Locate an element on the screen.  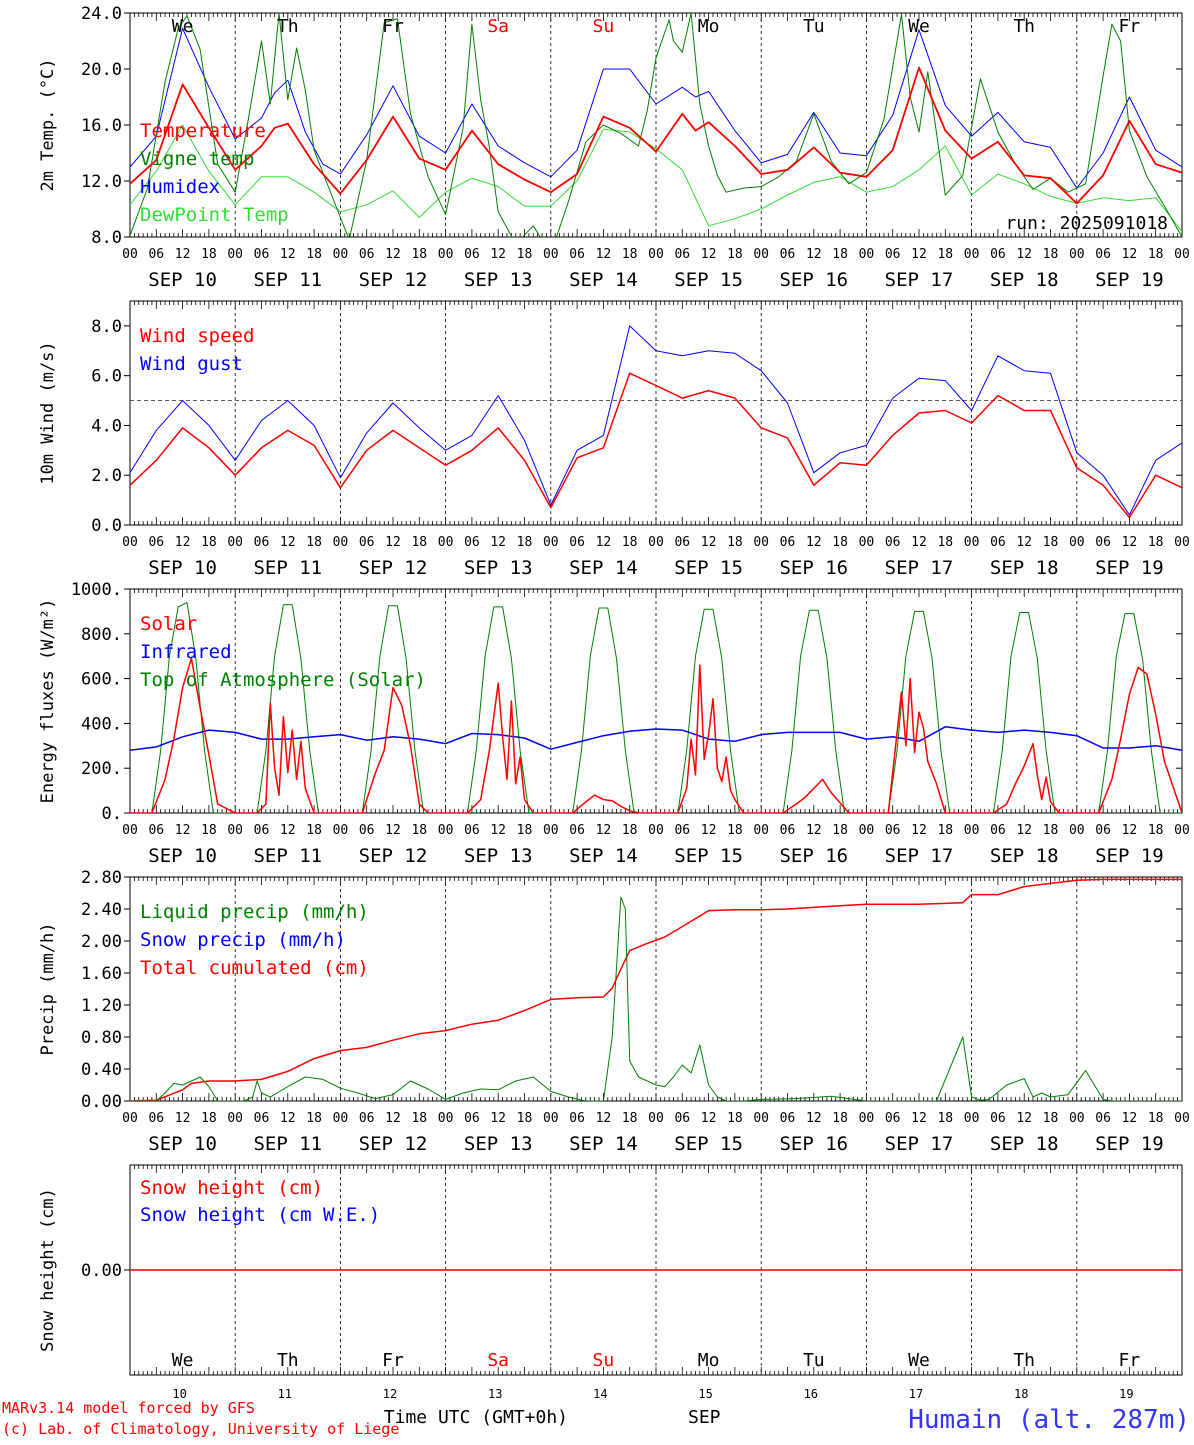
date-label: SEP 12 is located at coordinates (393, 280).